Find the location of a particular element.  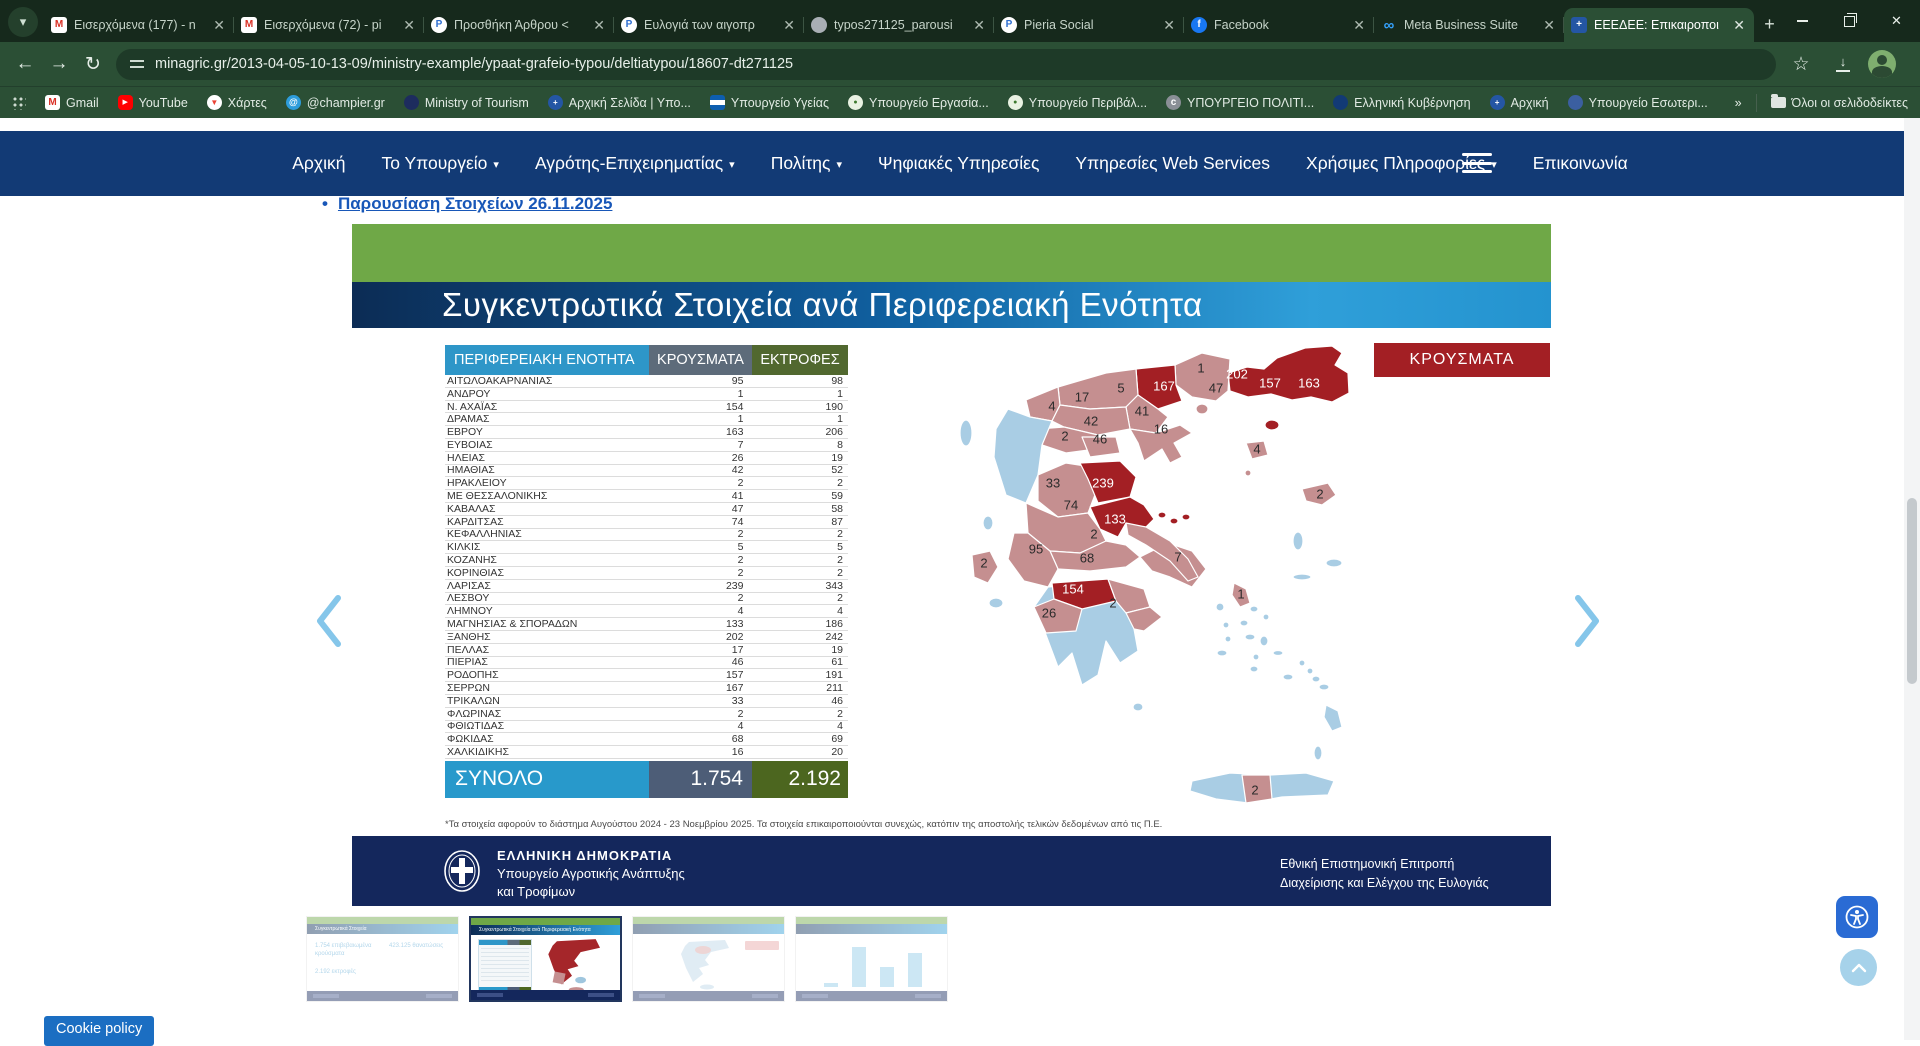

committee-line2: Διαχείρισης και Ελέγχου της Ευλογιάς is located at coordinates (1384, 882).